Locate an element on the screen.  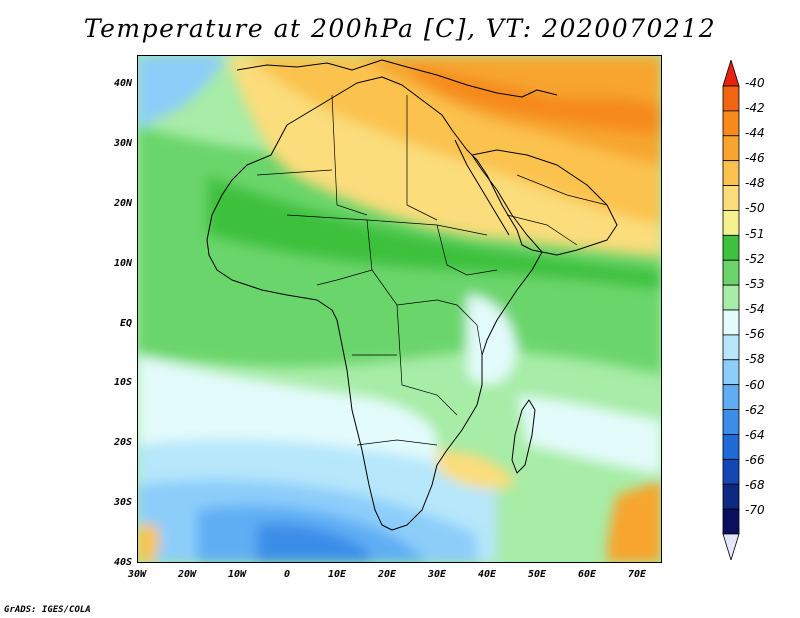
colorbar-bottom-arrow is located at coordinates (731, 546).